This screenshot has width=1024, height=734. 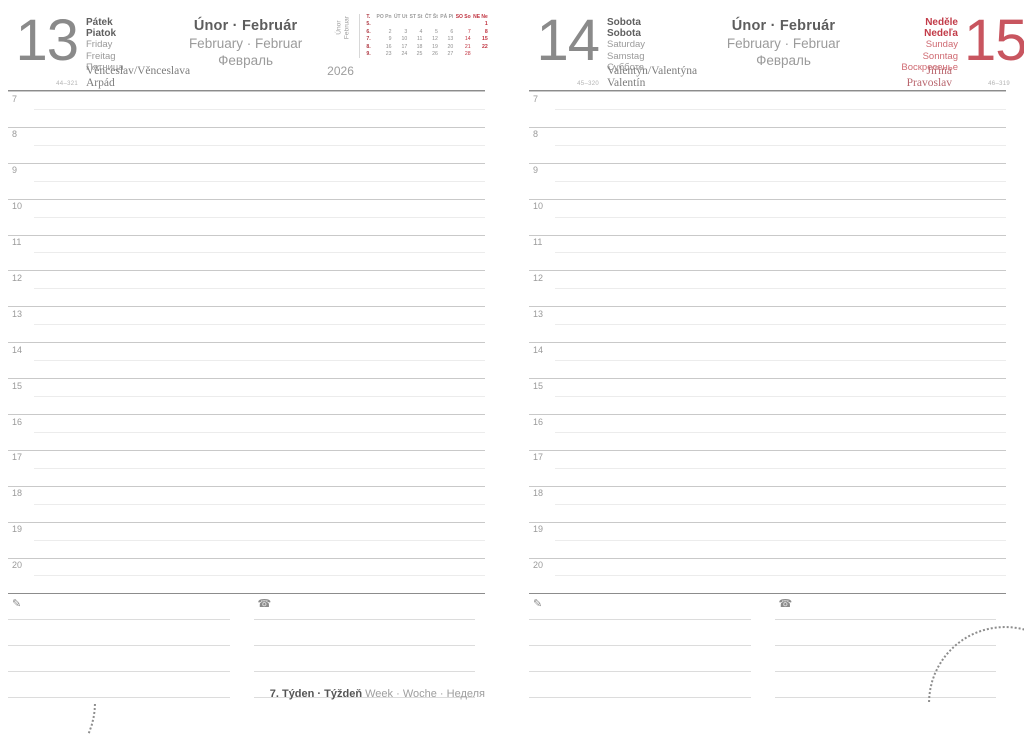 What do you see at coordinates (538, 313) in the screenshot?
I see `hour-label: 13` at bounding box center [538, 313].